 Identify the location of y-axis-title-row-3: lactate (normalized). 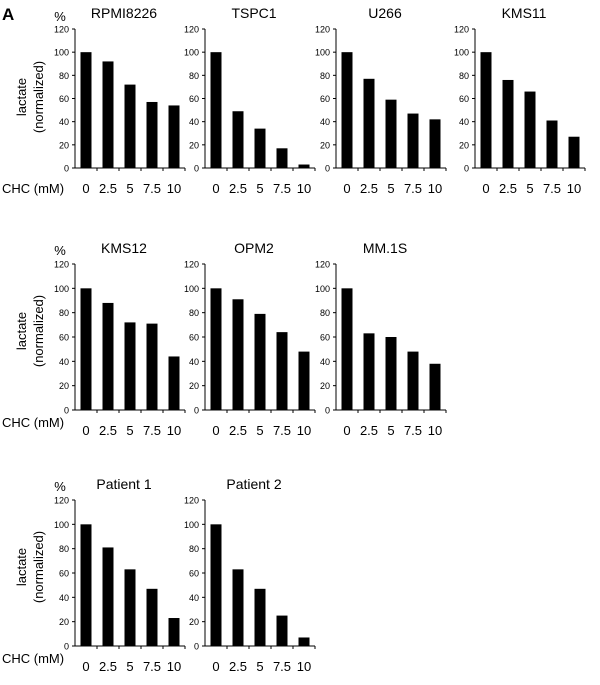
(30, 567).